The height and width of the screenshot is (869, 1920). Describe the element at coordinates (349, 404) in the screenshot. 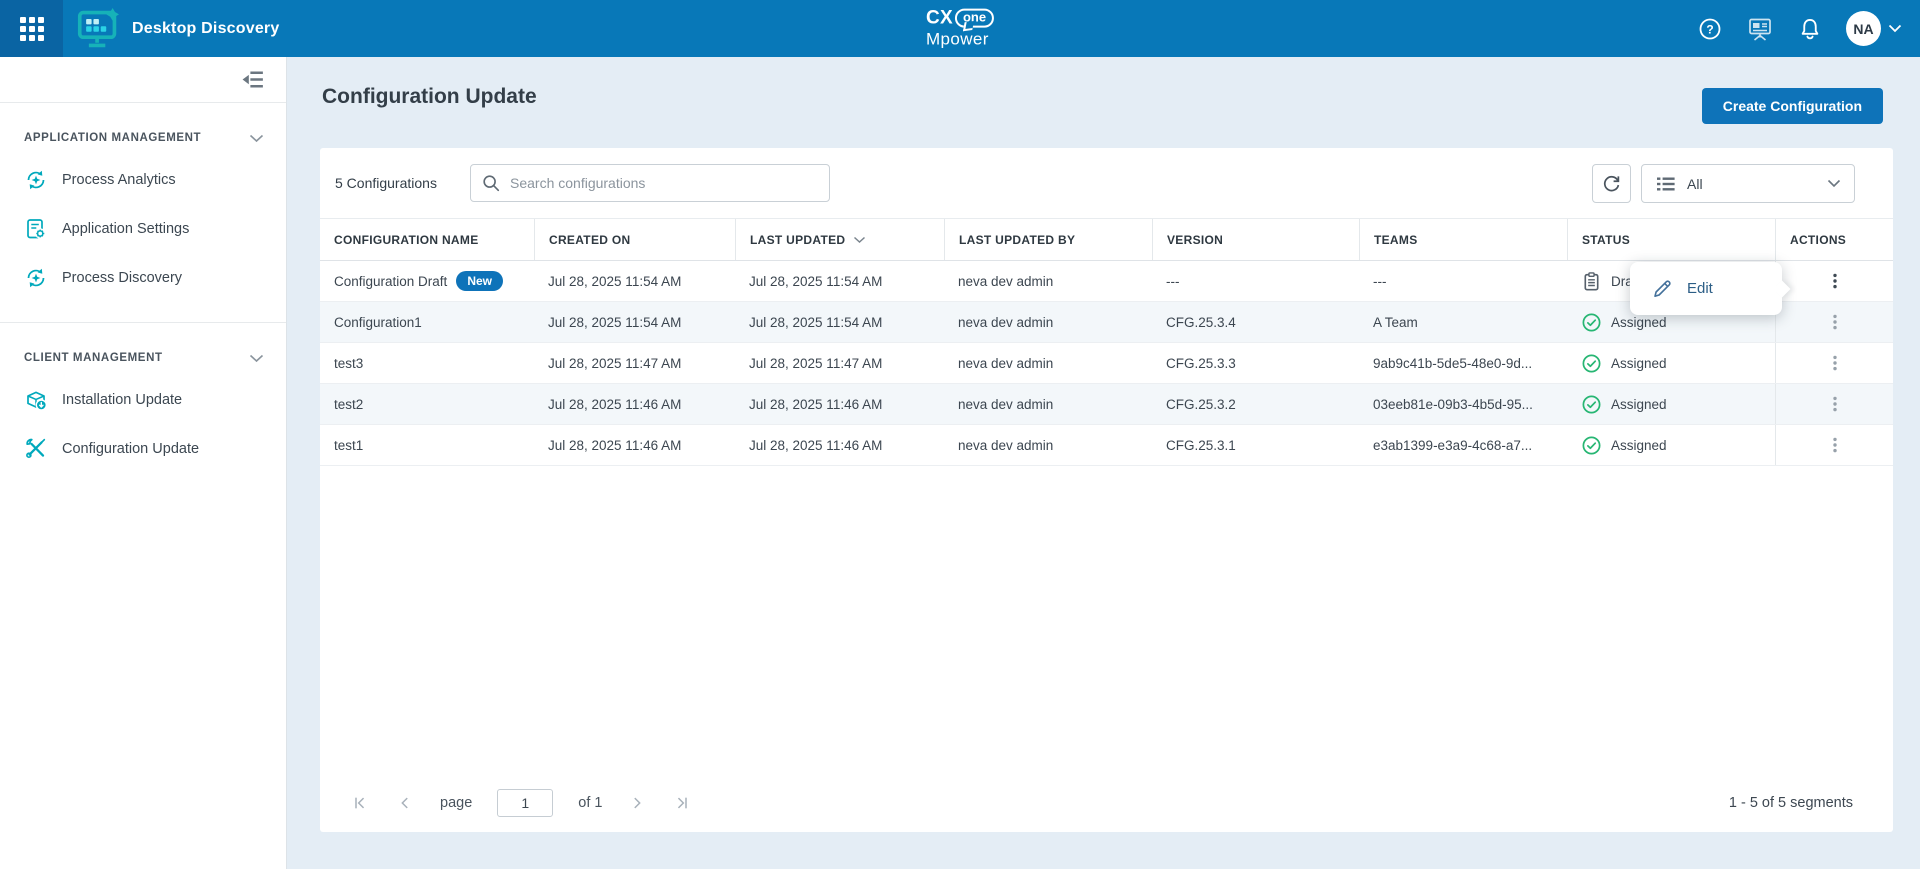

I see `configuration-name: test2` at that location.